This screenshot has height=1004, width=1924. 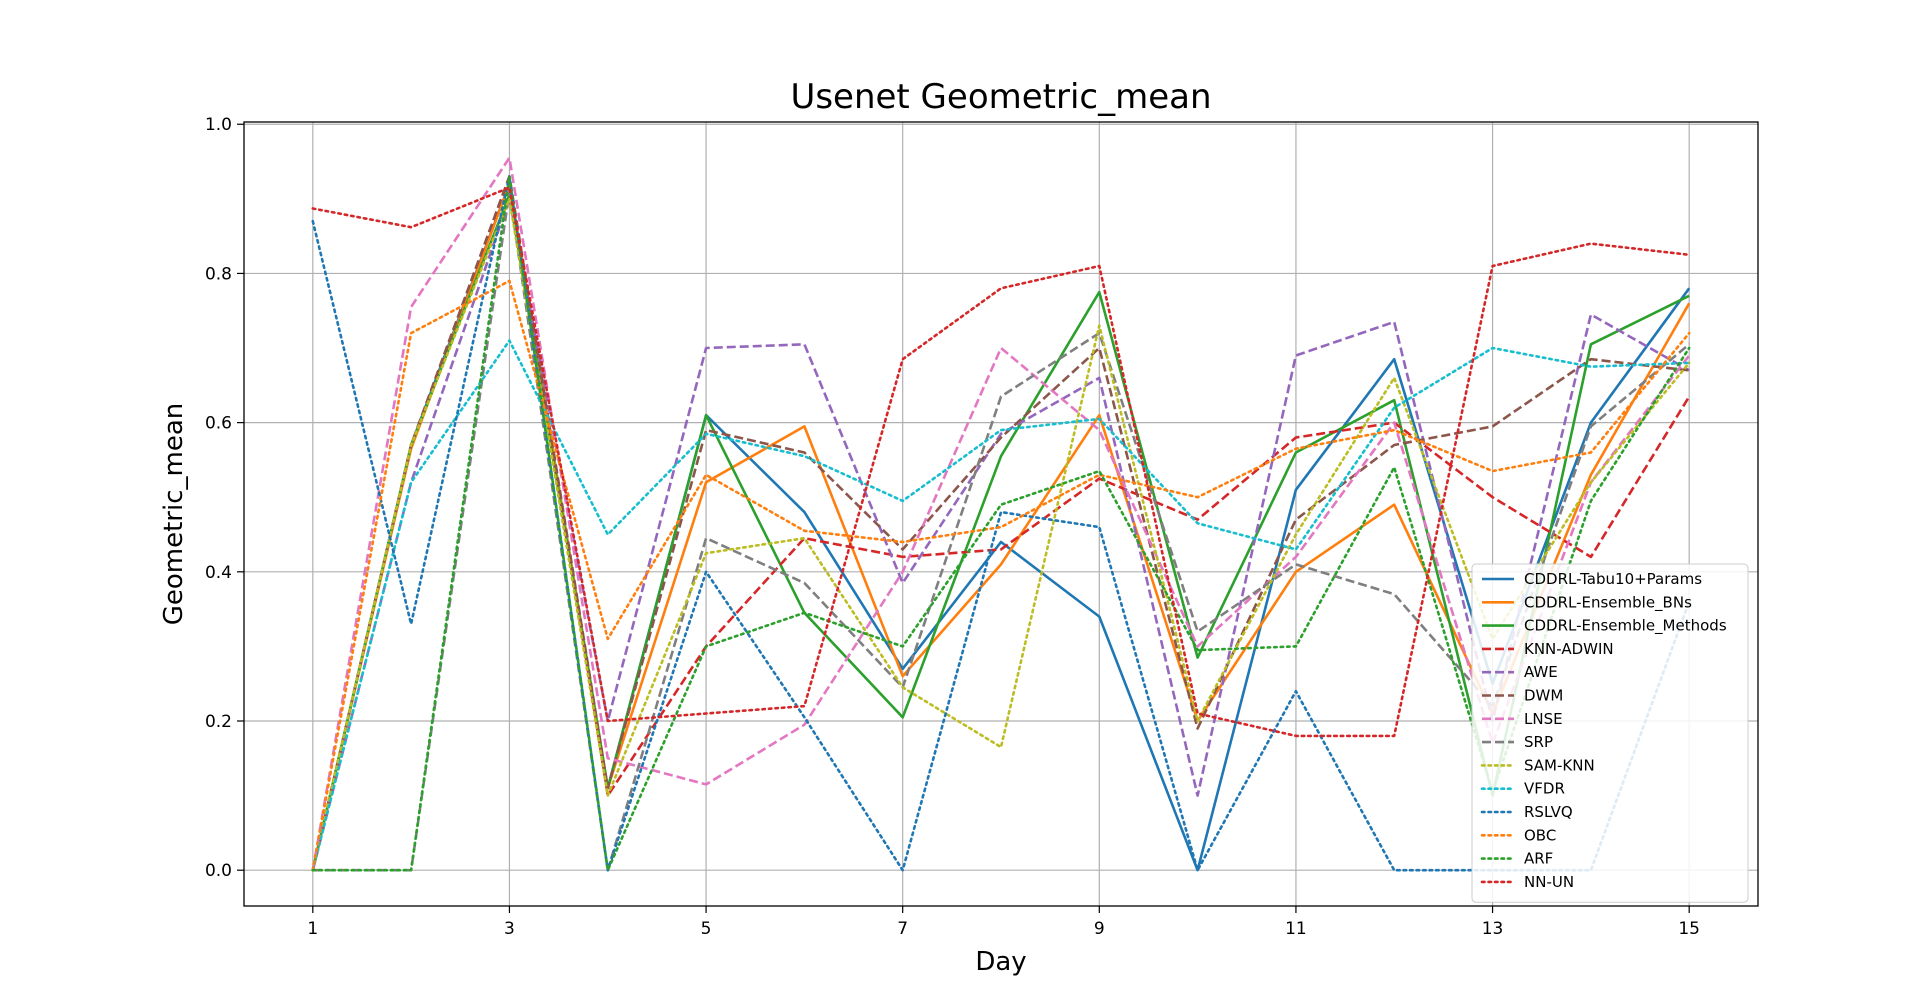 What do you see at coordinates (1689, 929) in the screenshot?
I see `x-tick-label: 15` at bounding box center [1689, 929].